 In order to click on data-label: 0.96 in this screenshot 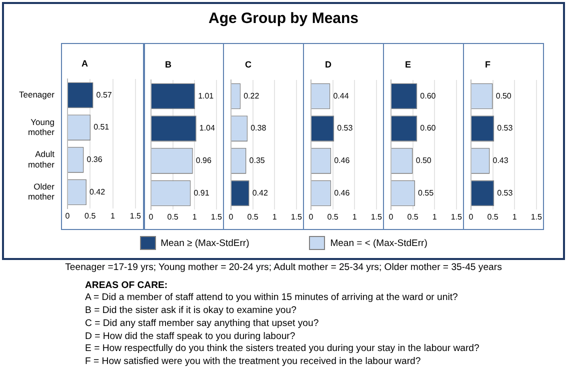, I will do `click(204, 161)`.